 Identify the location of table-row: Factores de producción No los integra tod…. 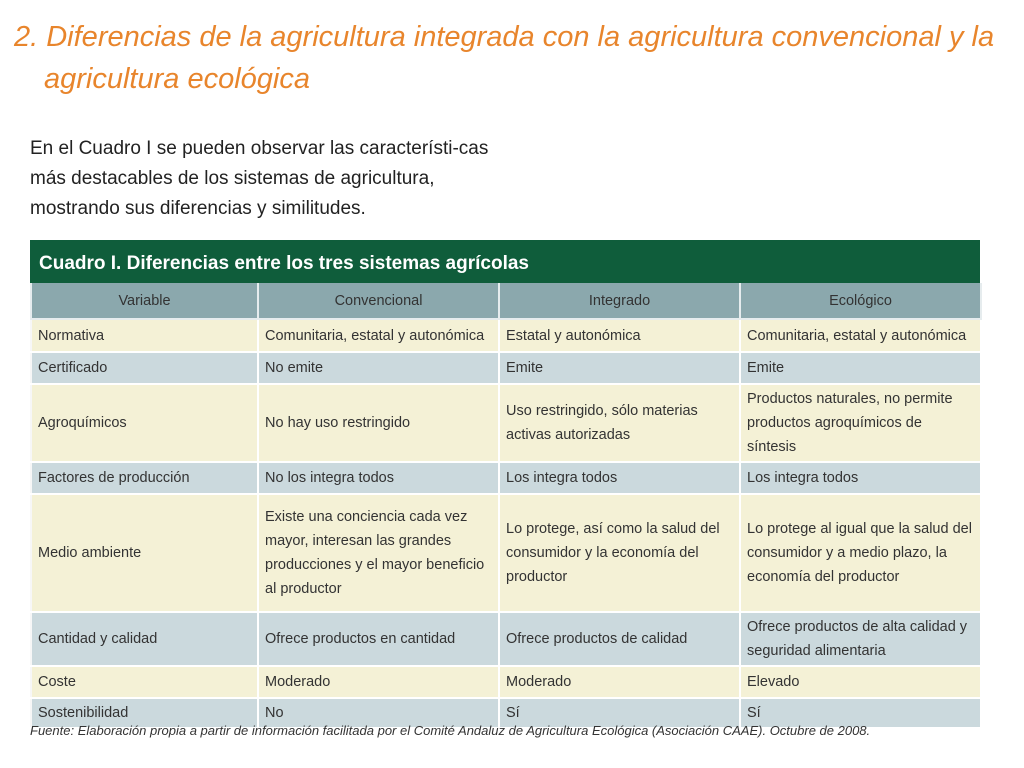
(506, 478).